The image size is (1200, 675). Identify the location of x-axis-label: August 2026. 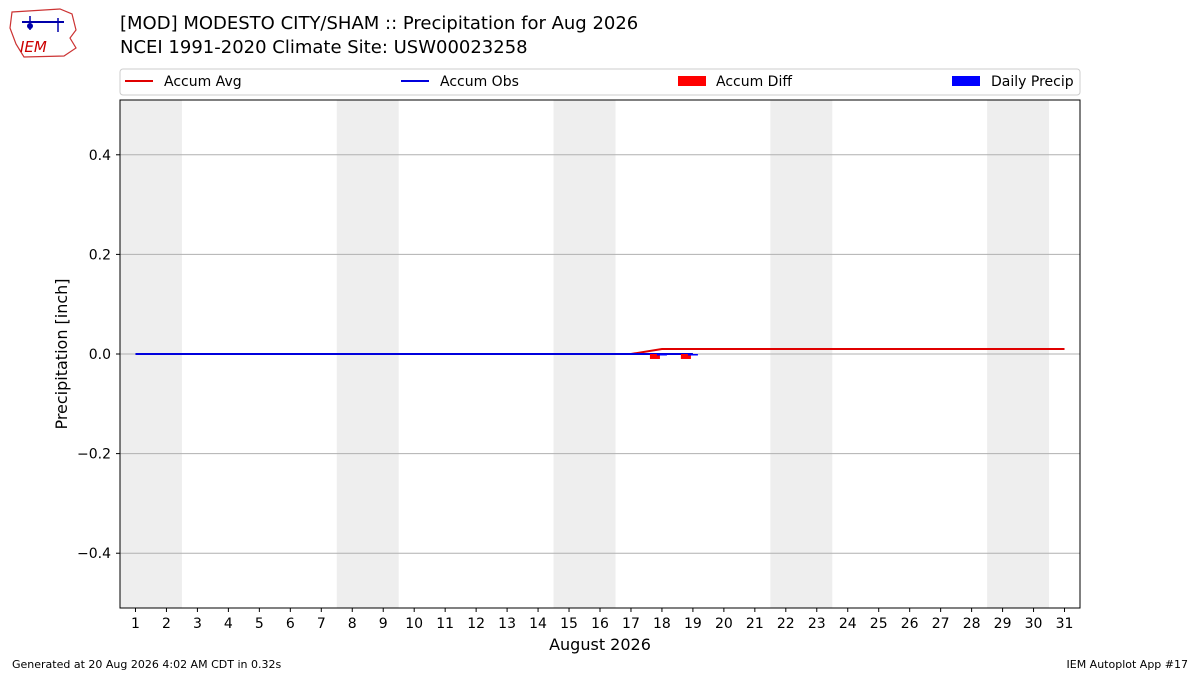
(600, 644).